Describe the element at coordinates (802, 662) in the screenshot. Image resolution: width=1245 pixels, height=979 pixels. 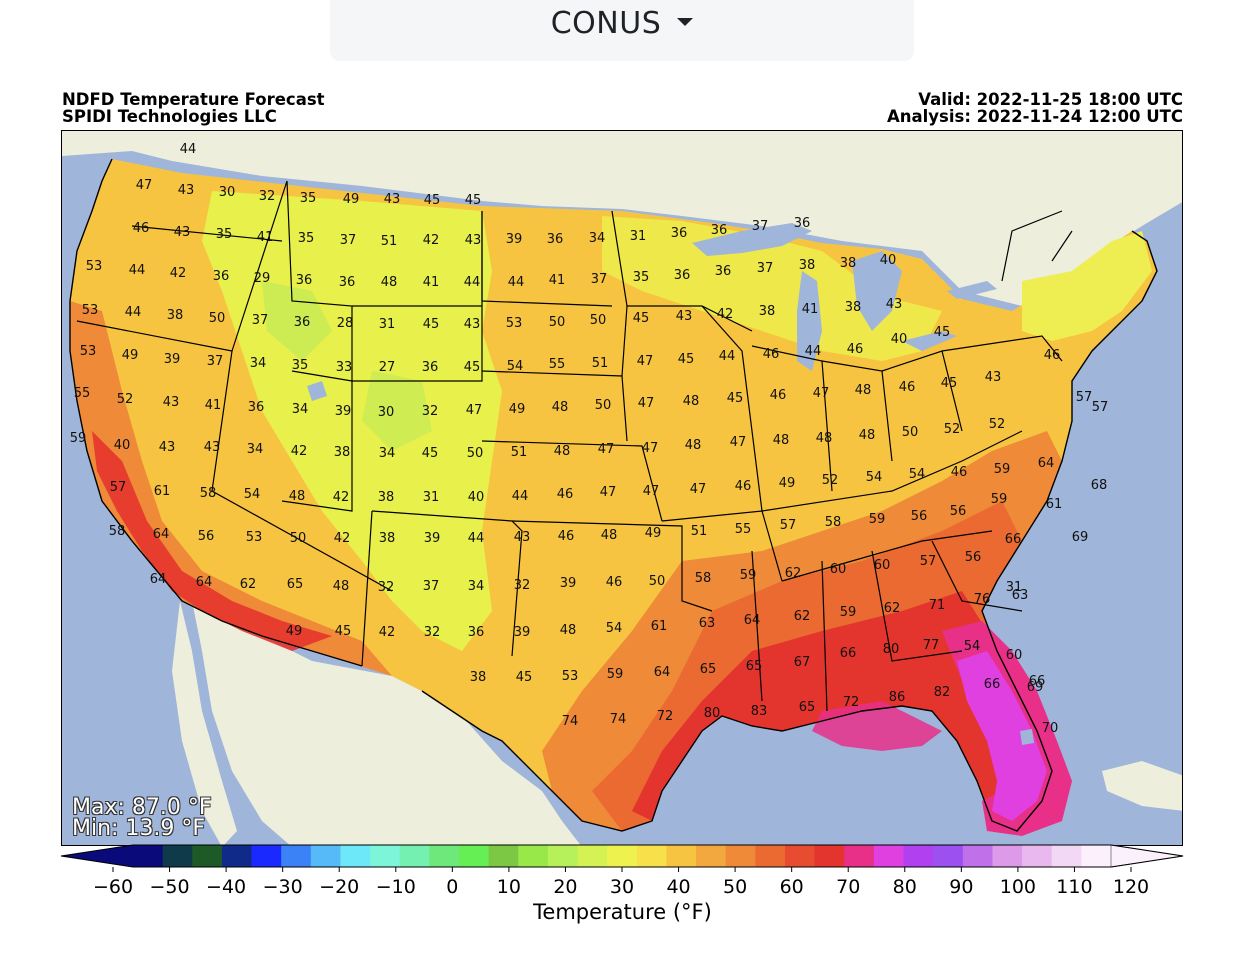
I see `temperature-label: 67` at that location.